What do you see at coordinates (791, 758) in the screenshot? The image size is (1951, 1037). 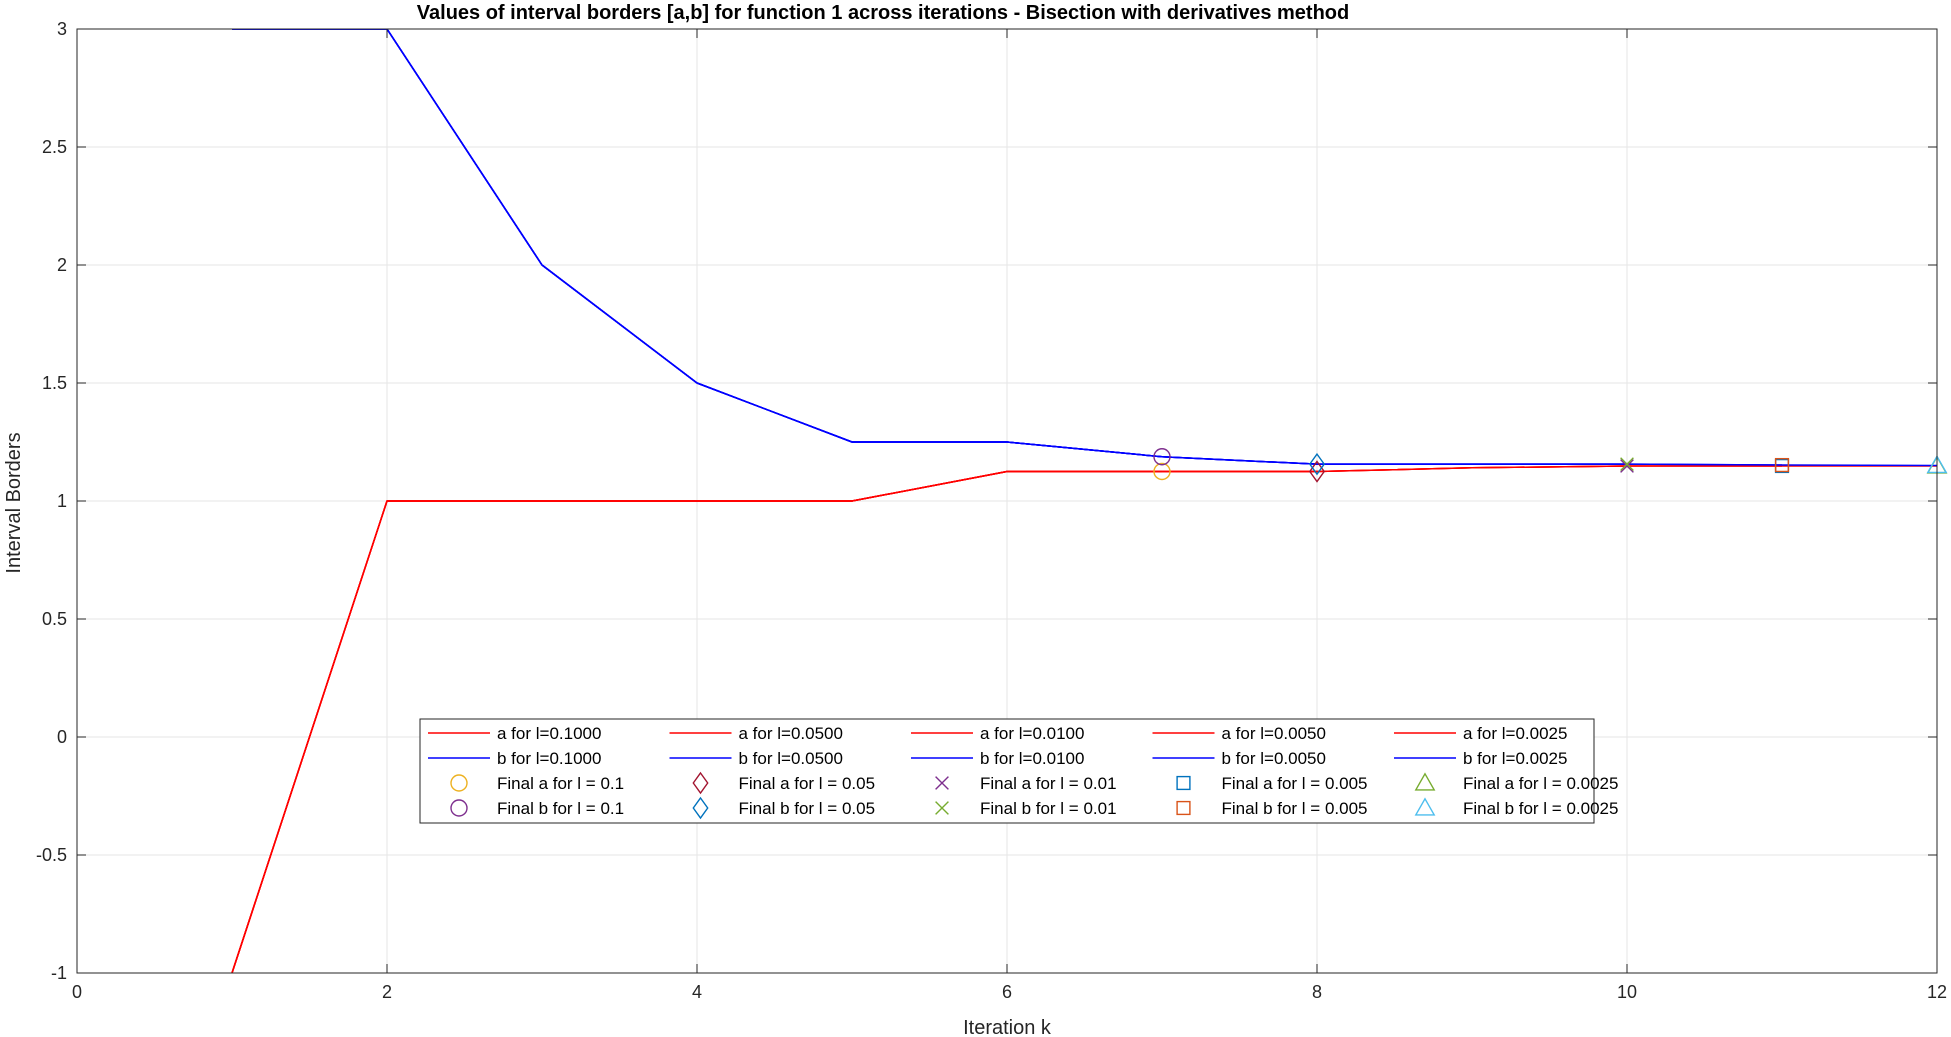 I see `legend-label: b for l=0.0500` at bounding box center [791, 758].